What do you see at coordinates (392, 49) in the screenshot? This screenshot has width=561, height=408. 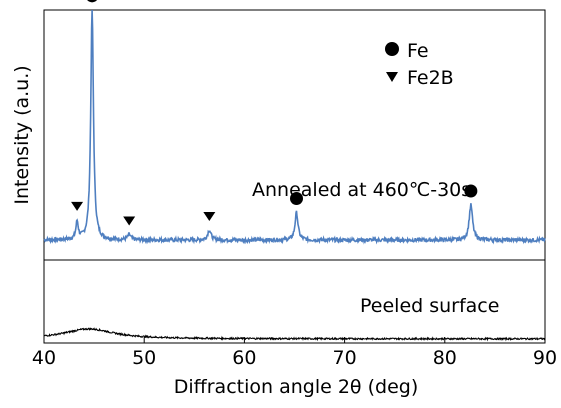 I see `legend-fe-marker` at bounding box center [392, 49].